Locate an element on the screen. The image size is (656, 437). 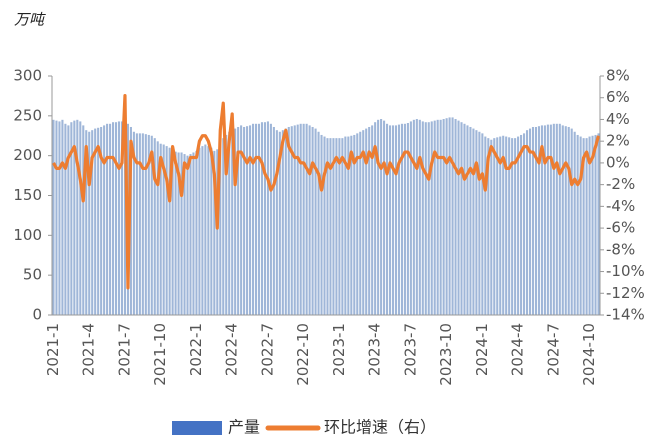
x-tick-label: 2023-10 is located at coordinates (446, 354).